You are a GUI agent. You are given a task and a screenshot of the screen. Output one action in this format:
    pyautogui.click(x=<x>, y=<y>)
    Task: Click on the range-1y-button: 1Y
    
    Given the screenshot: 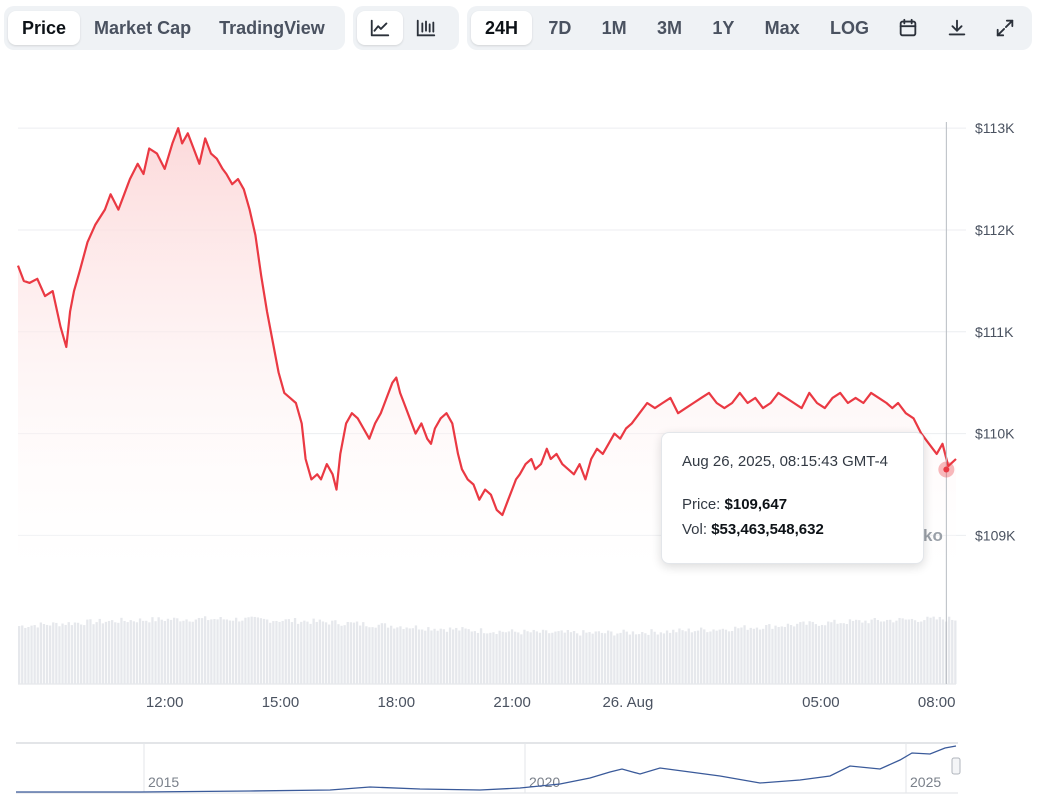 What is the action you would take?
    pyautogui.click(x=723, y=27)
    